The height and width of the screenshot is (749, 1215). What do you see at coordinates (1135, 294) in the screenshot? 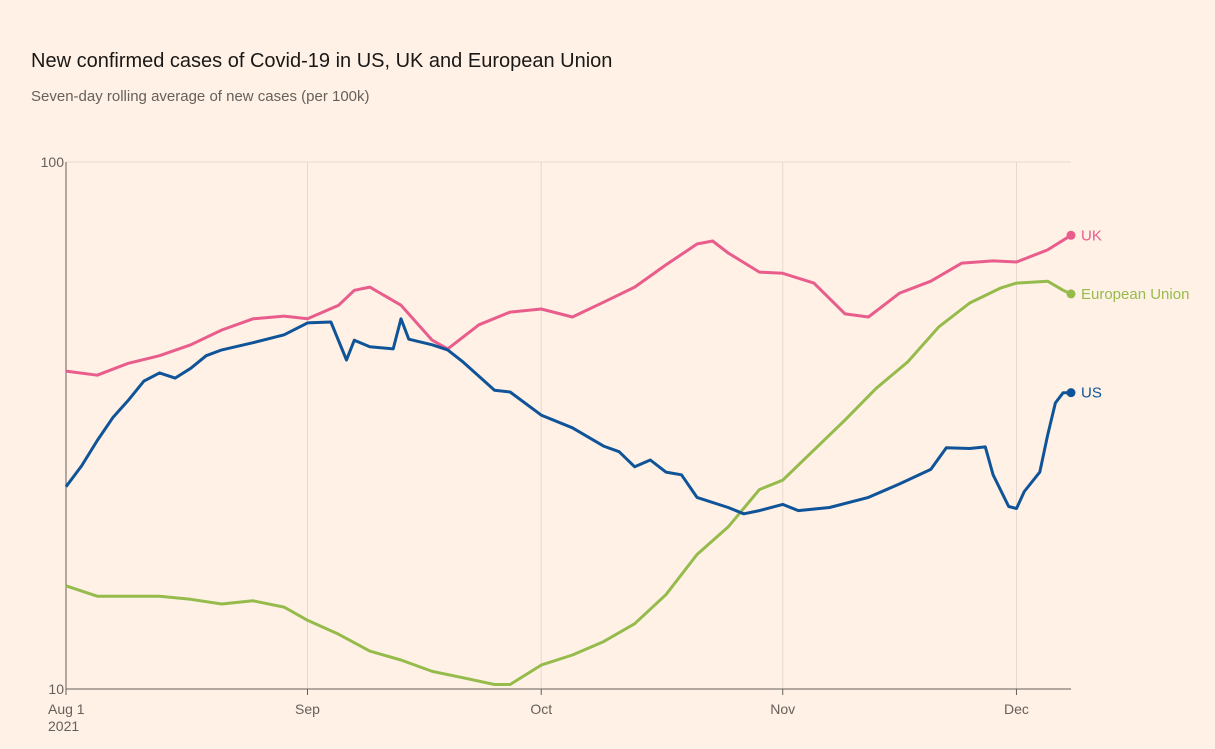
I see `series-label-european-union: European Union` at bounding box center [1135, 294].